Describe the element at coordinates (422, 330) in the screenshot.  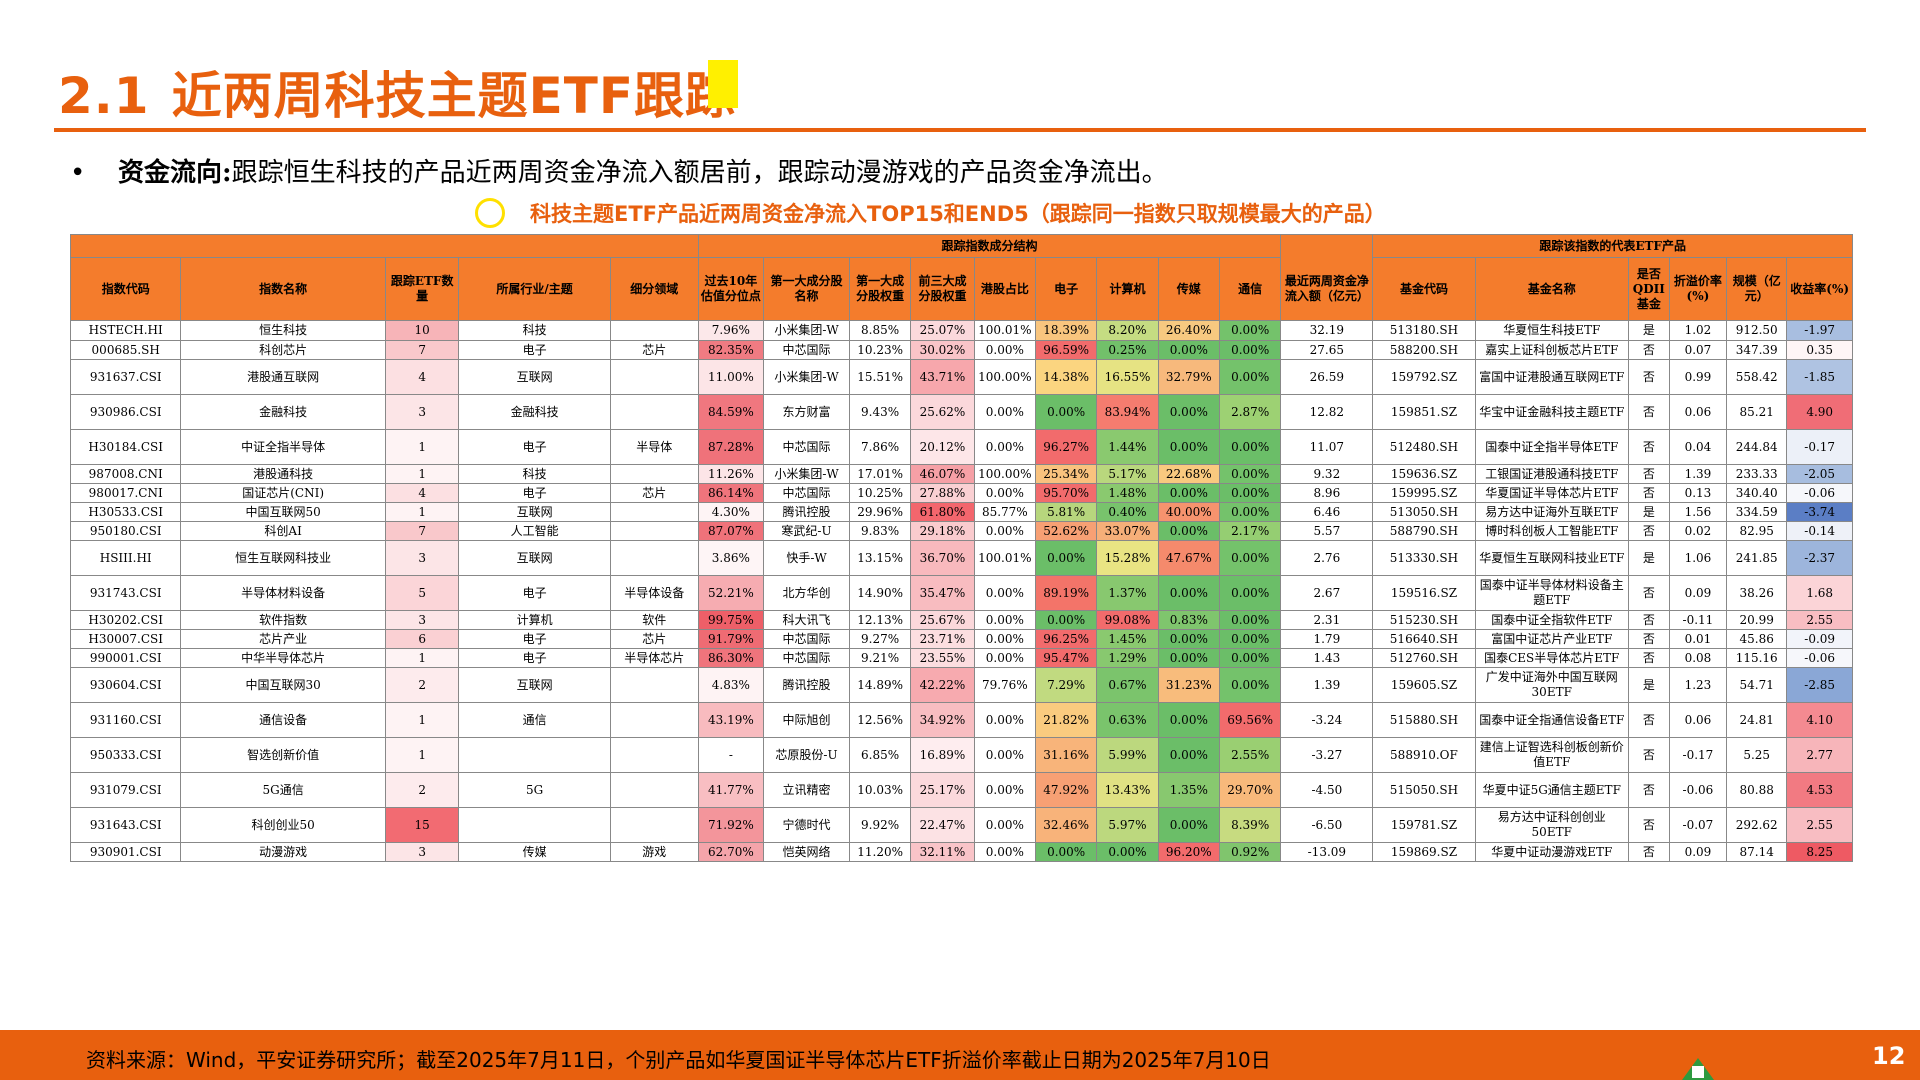
I see `table-cell: 10` at that location.